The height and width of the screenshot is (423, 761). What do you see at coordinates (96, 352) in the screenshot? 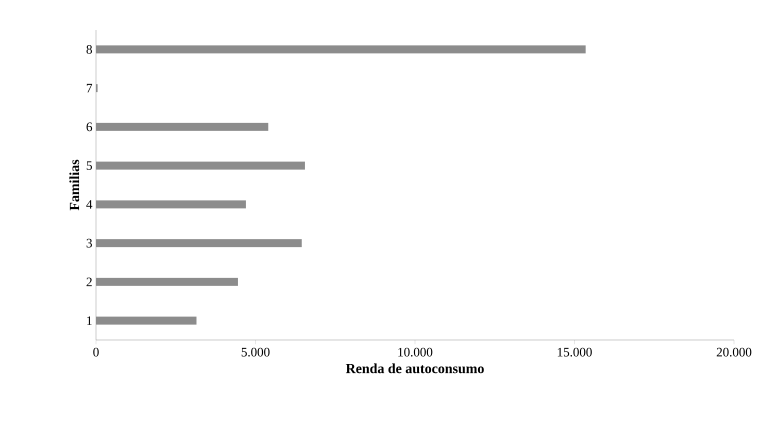
I see `x-tick-label: 0` at bounding box center [96, 352].